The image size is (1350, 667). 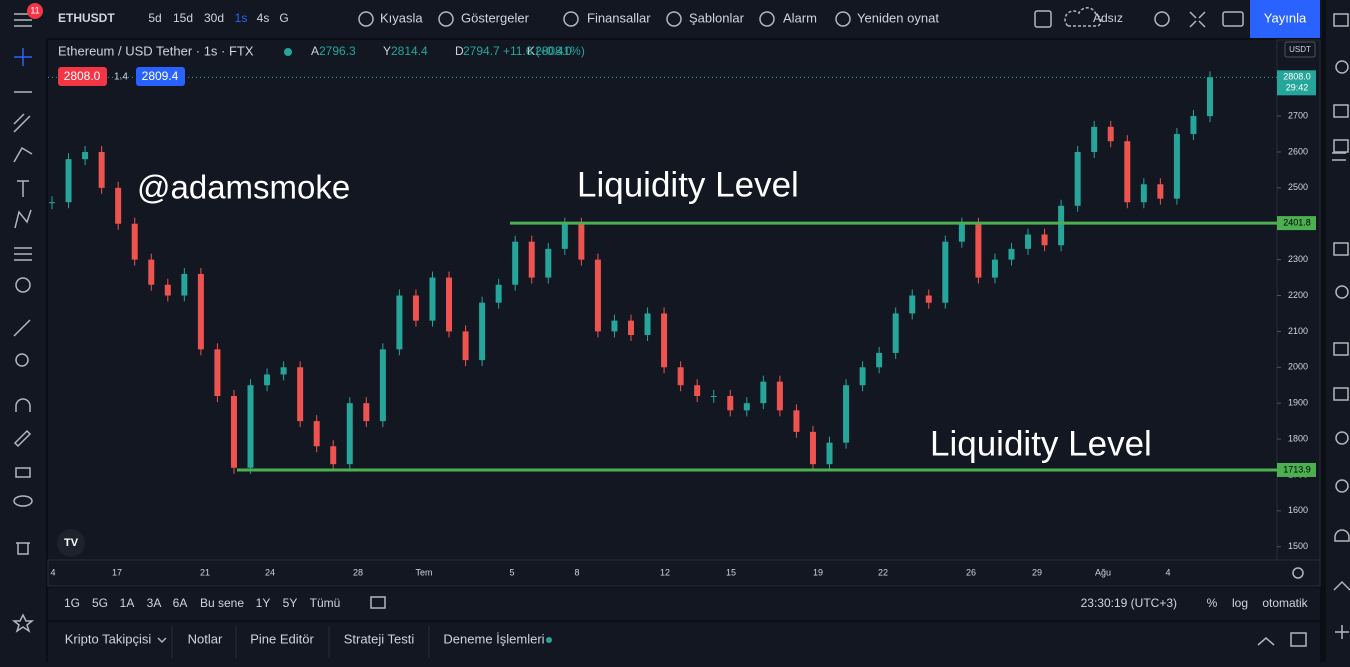 I want to click on settings-icon, so click(x=1162, y=19).